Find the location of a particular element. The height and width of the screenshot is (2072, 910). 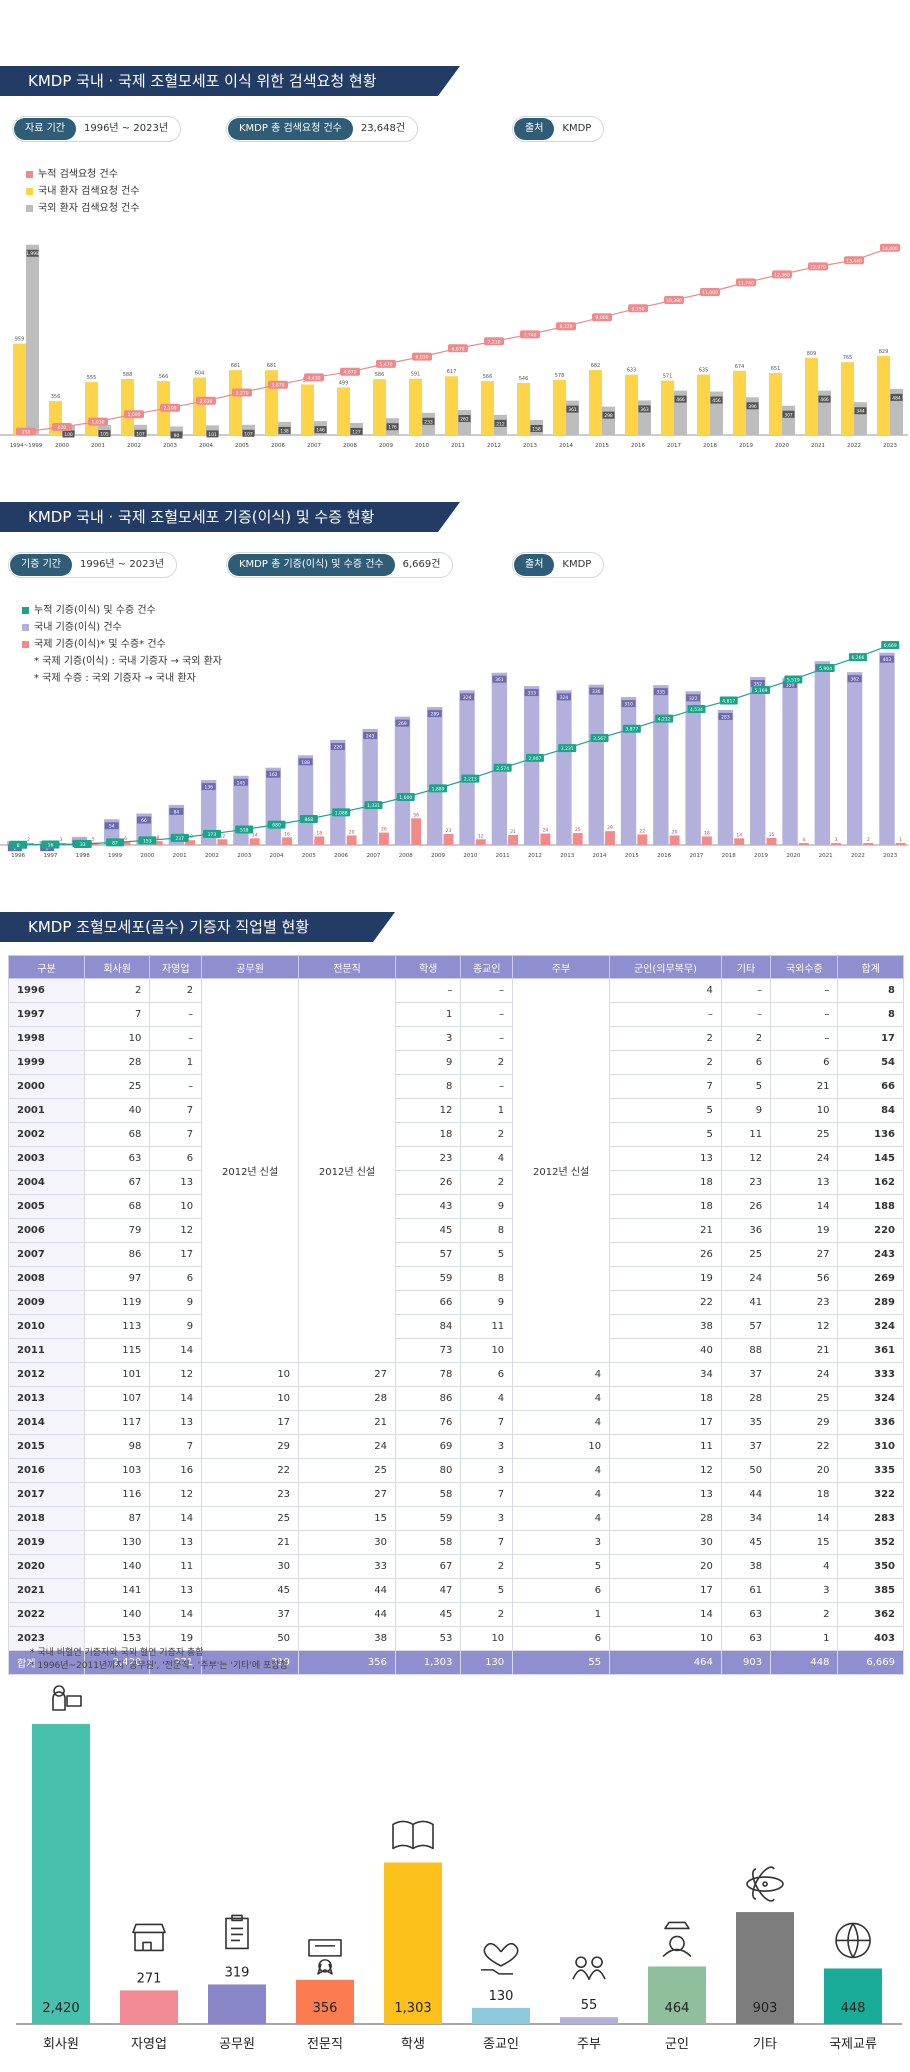

table-cell: 5 is located at coordinates (487, 1254).